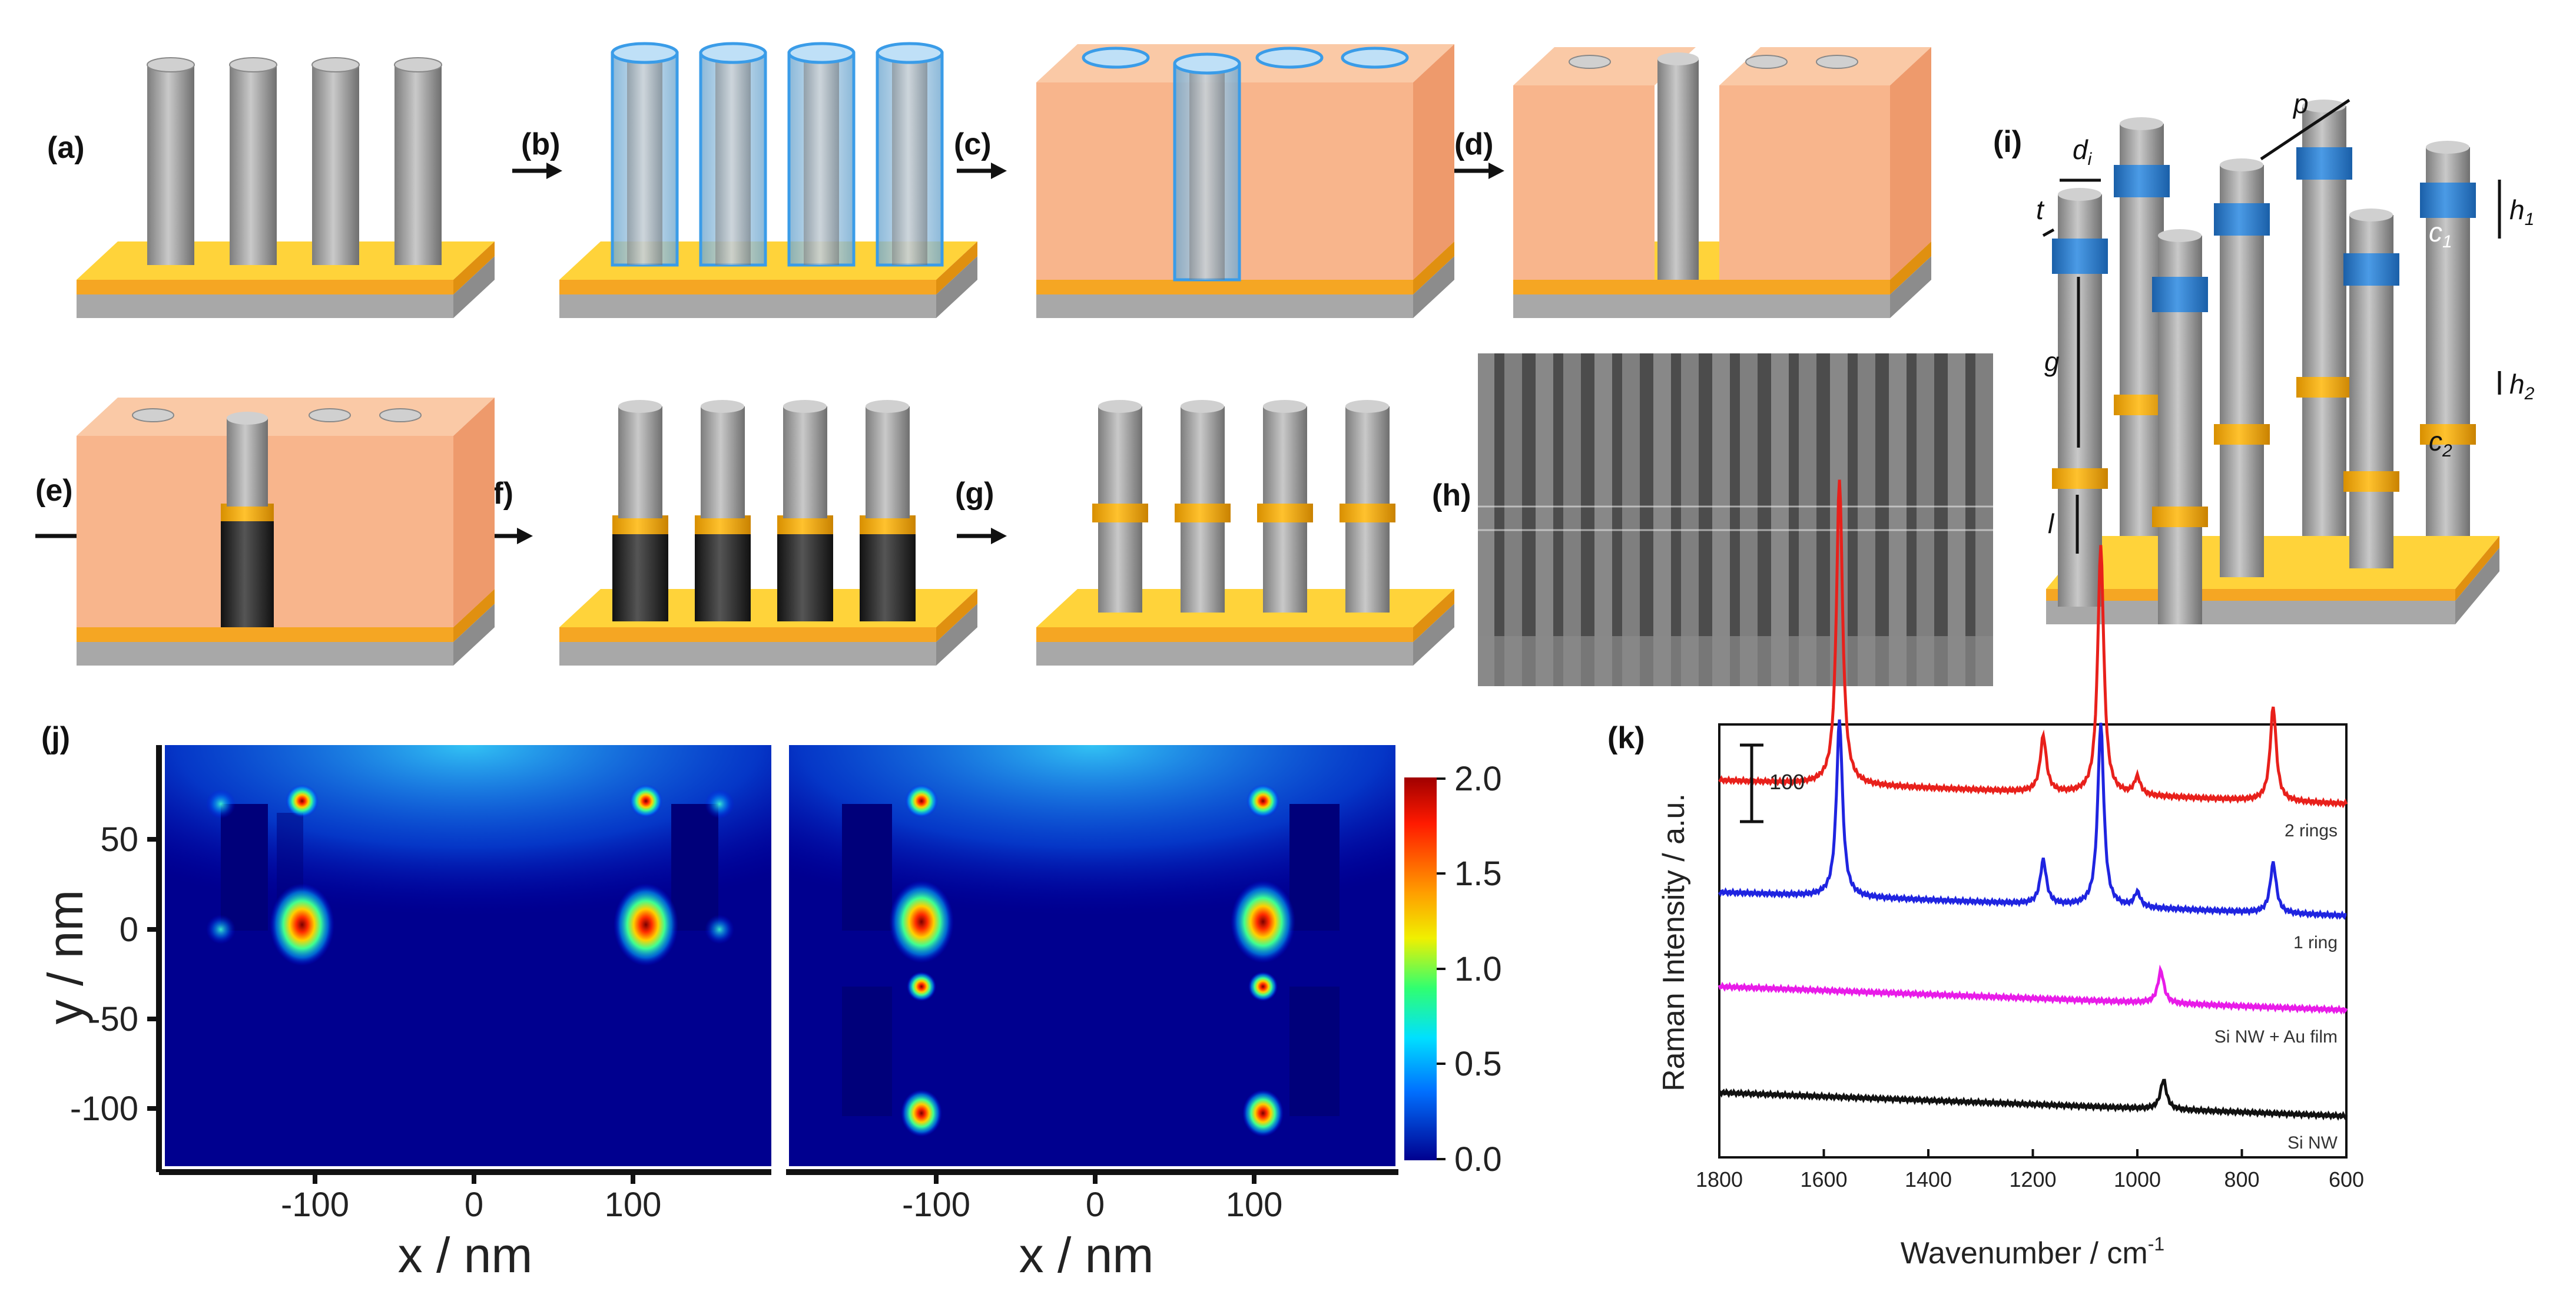 The width and height of the screenshot is (2576, 1294). I want to click on scale-bar-label: 100, so click(1787, 782).